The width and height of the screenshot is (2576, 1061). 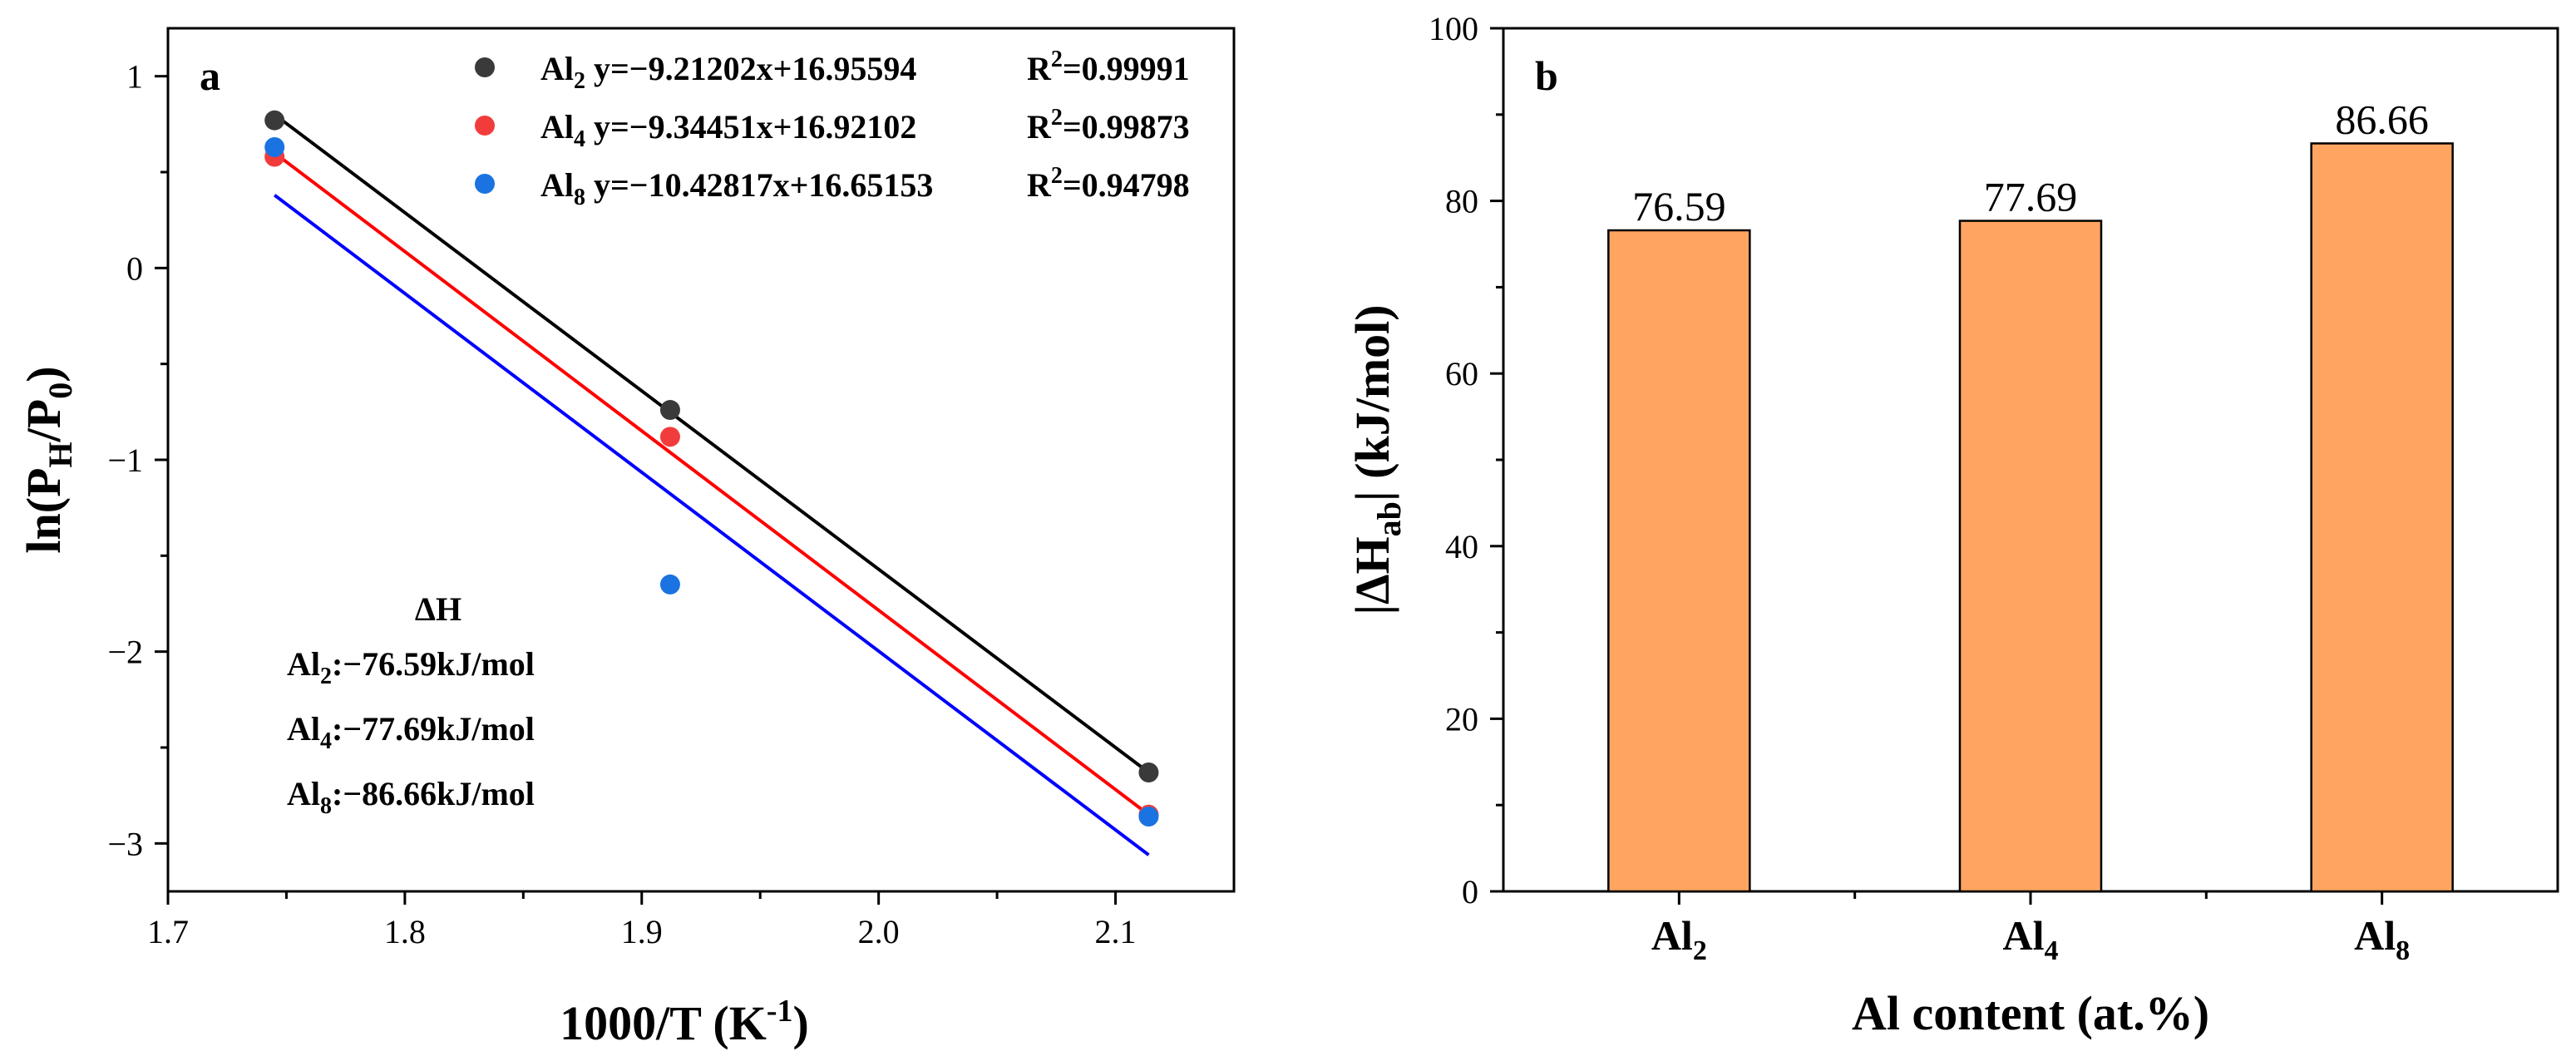 What do you see at coordinates (684, 1022) in the screenshot?
I see `panel-a-x-axis-title: 1000/T (K-1)` at bounding box center [684, 1022].